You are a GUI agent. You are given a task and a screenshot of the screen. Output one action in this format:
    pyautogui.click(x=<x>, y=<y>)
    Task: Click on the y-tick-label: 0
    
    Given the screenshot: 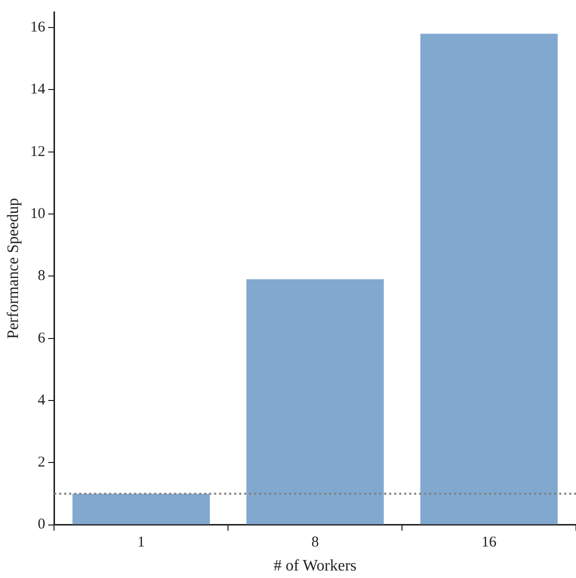 What is the action you would take?
    pyautogui.click(x=42, y=524)
    